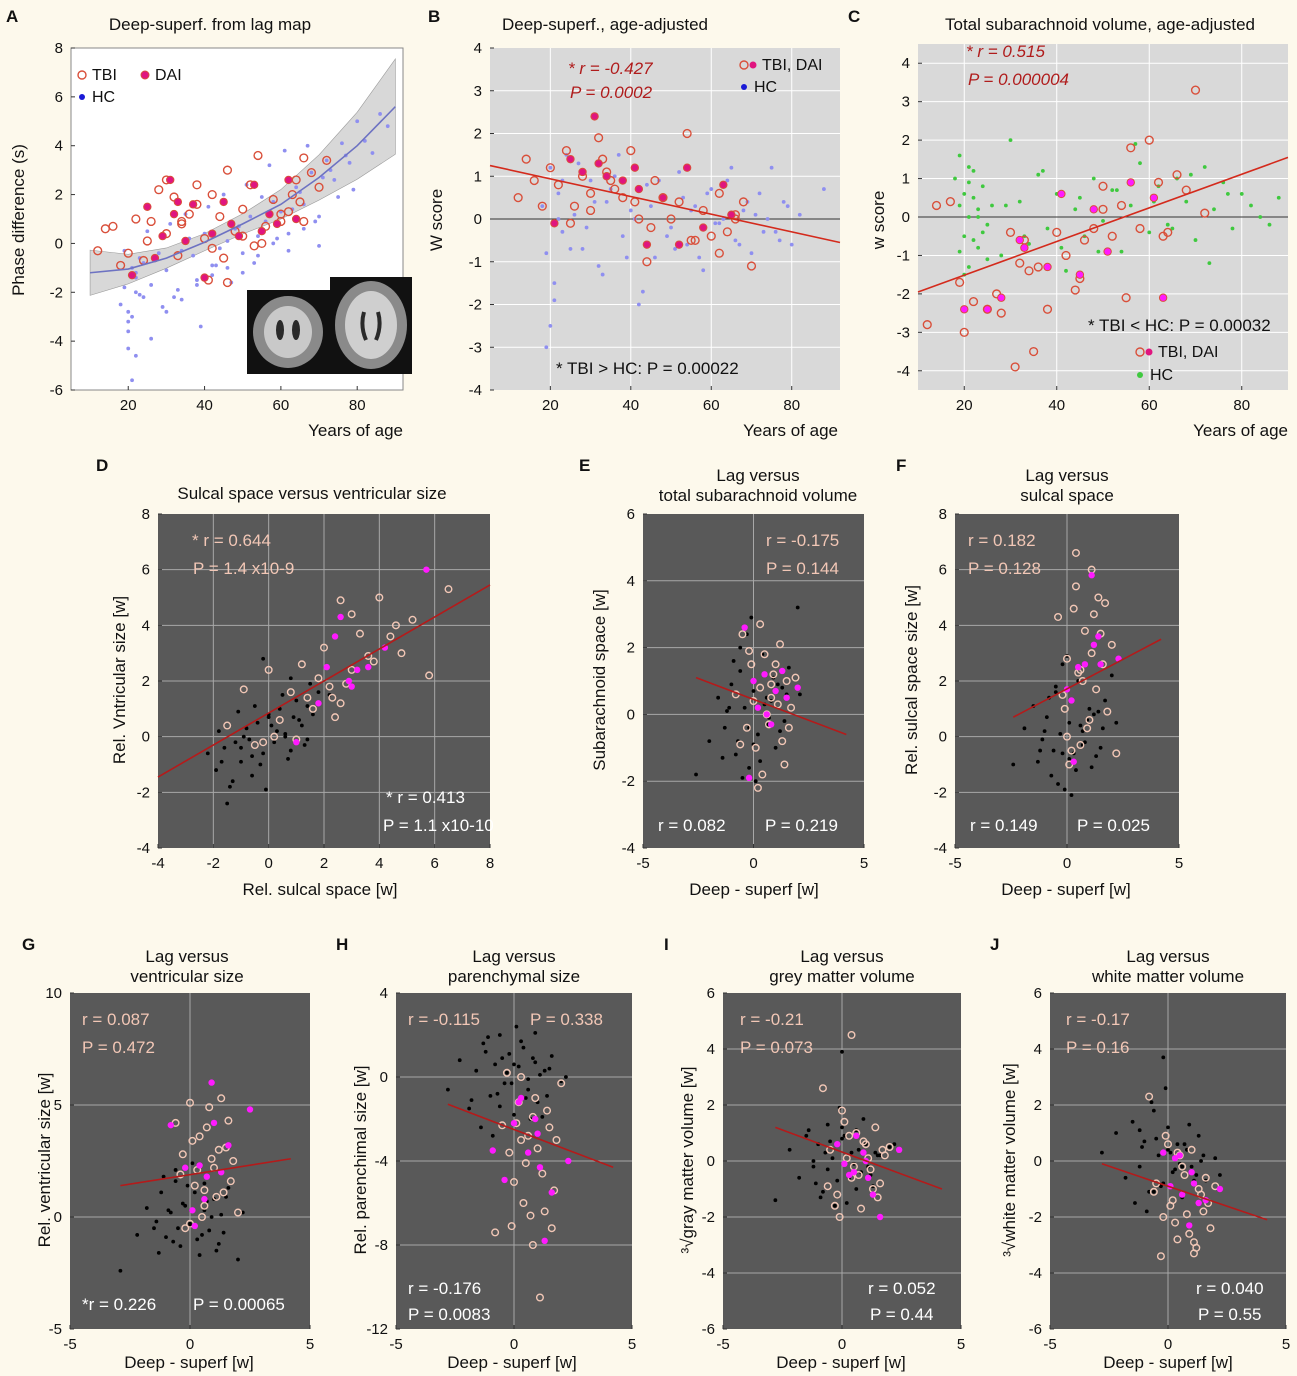 This screenshot has width=1297, height=1376. I want to click on tick-label-y: 3, so click(478, 91).